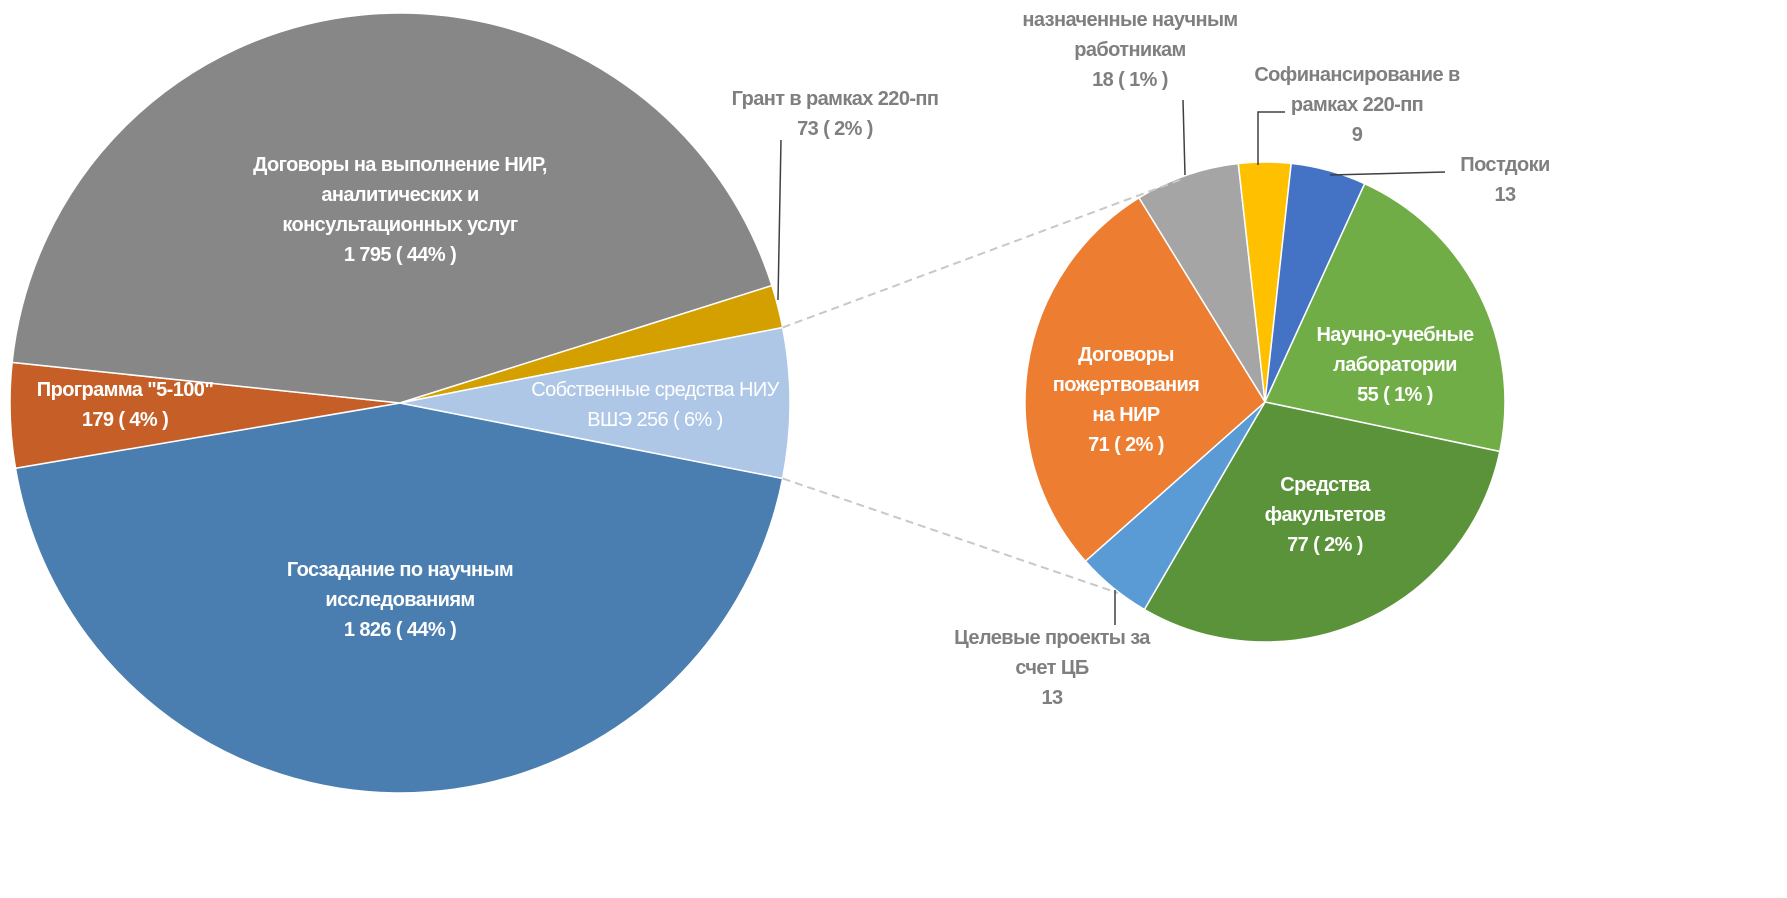  What do you see at coordinates (1126, 445) in the screenshot?
I see `value-label: 71 ( 2% )` at bounding box center [1126, 445].